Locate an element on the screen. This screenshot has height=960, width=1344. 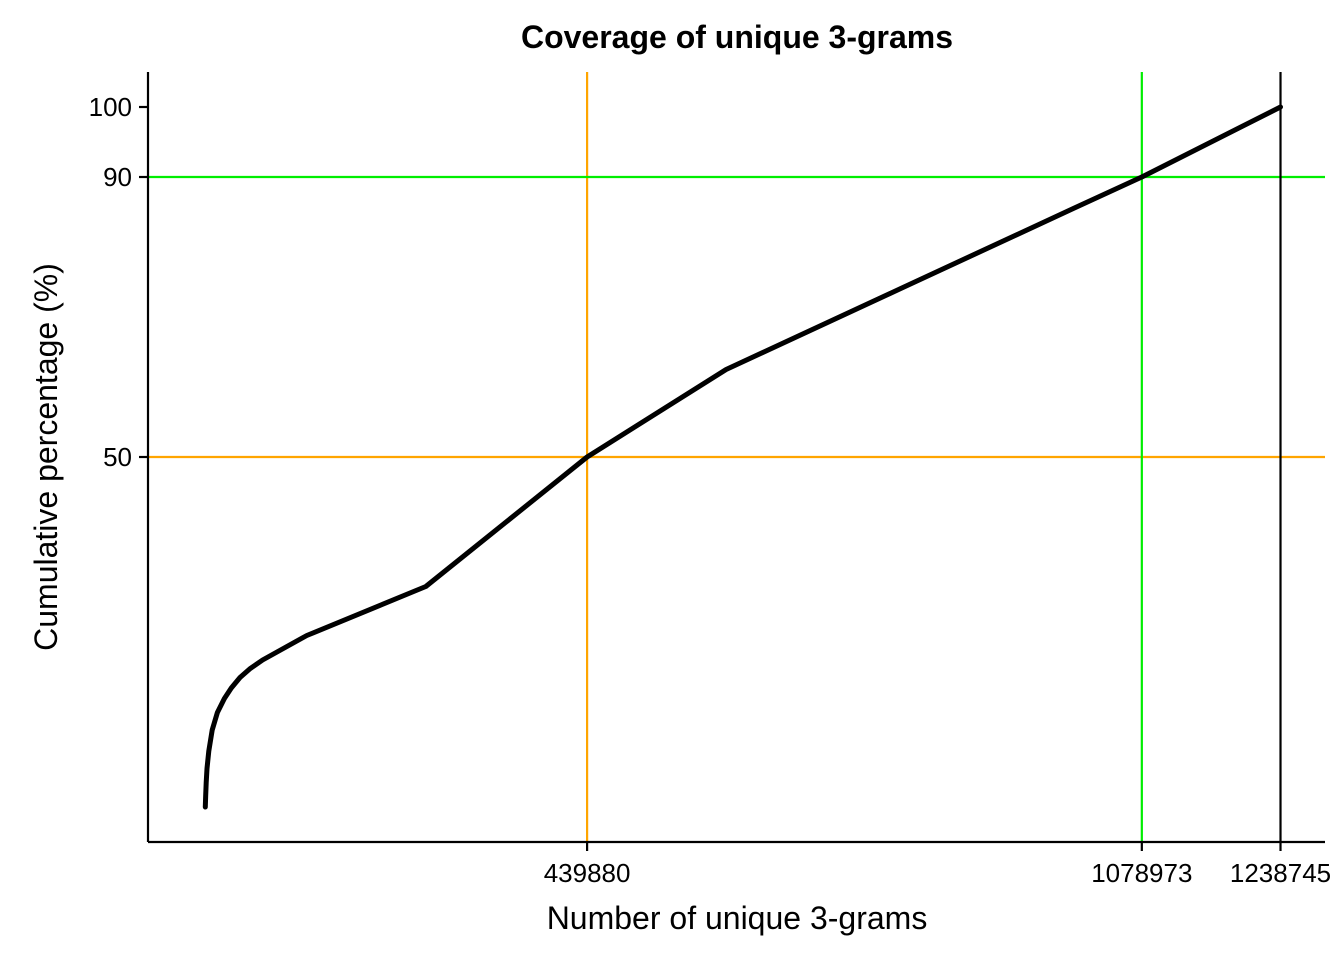
y-axis-ticks: 50 90 100 is located at coordinates (118, 282).